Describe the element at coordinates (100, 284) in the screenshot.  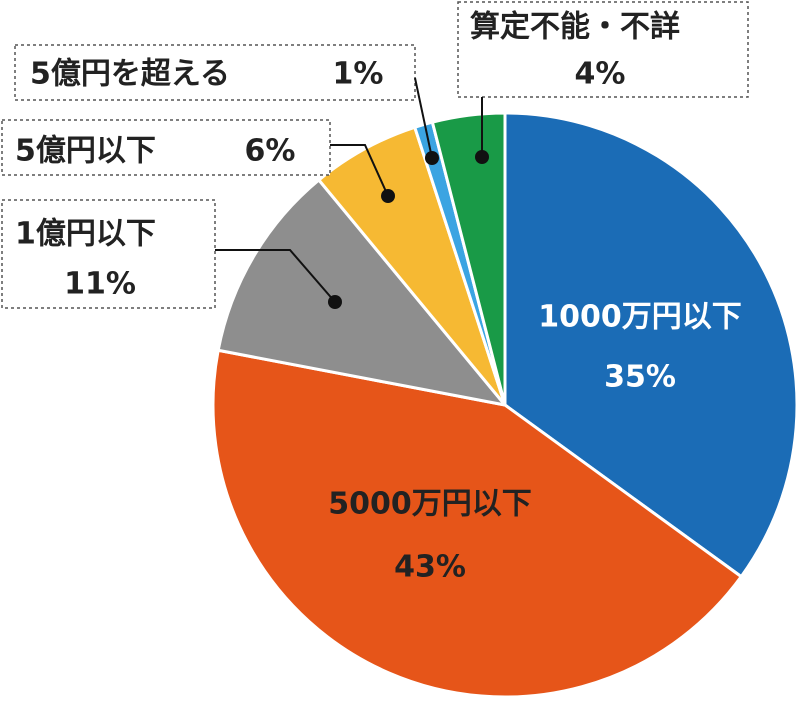
I see `value-label: 11%` at that location.